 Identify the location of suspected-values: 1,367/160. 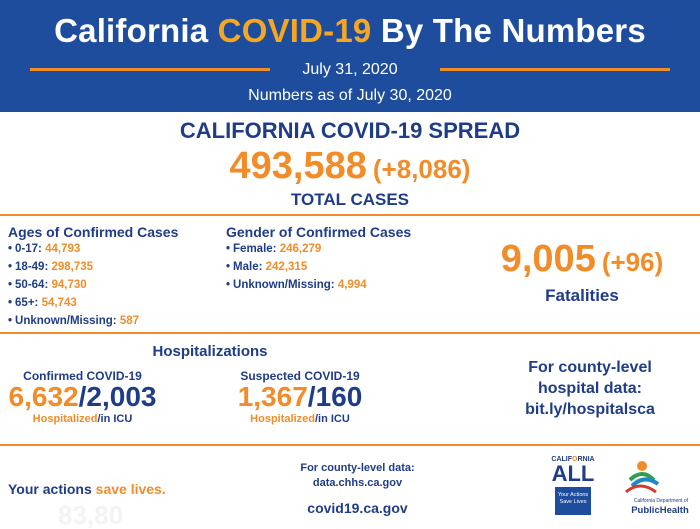
(300, 396).